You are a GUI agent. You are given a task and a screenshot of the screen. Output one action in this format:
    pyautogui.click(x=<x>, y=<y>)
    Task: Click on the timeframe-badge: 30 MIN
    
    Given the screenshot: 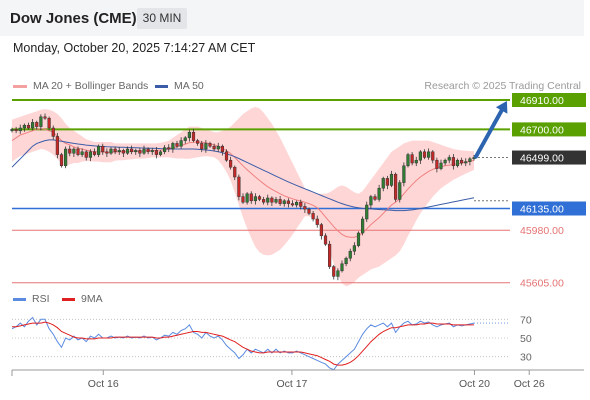 What is the action you would take?
    pyautogui.click(x=162, y=18)
    